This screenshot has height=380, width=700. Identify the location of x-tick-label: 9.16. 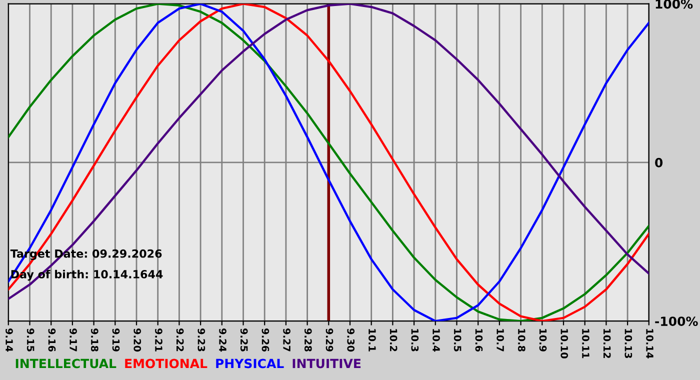
(52, 340).